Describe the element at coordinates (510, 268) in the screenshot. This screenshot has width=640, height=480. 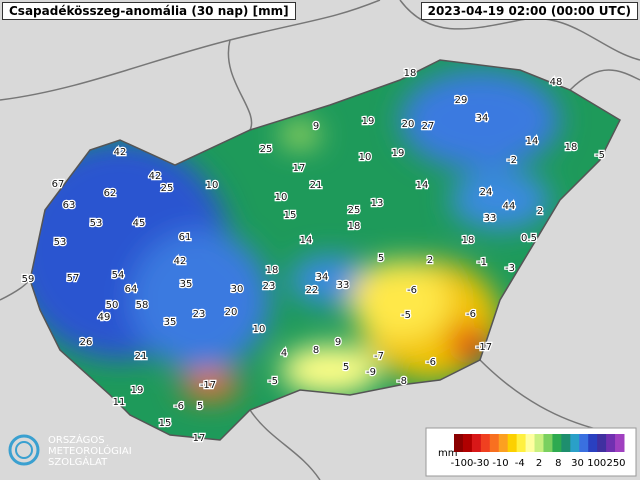
I see `station-value: -3` at that location.